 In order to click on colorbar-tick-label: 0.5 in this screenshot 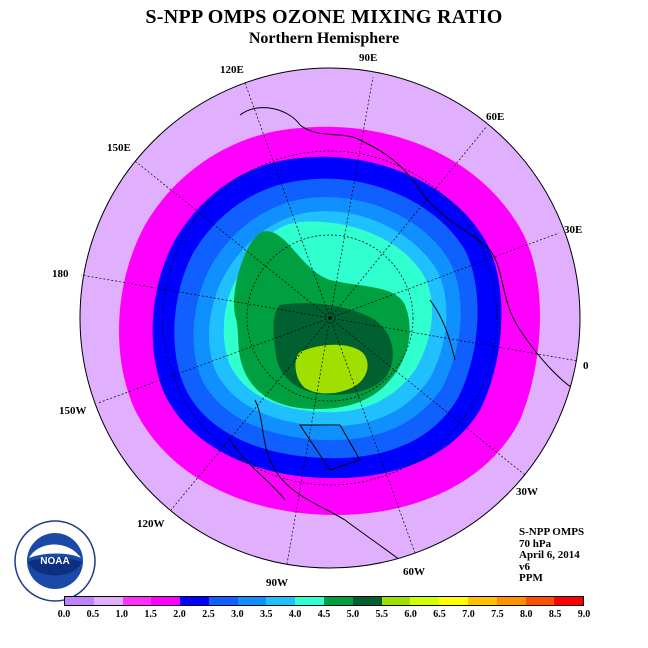, I will do `click(93, 614)`.